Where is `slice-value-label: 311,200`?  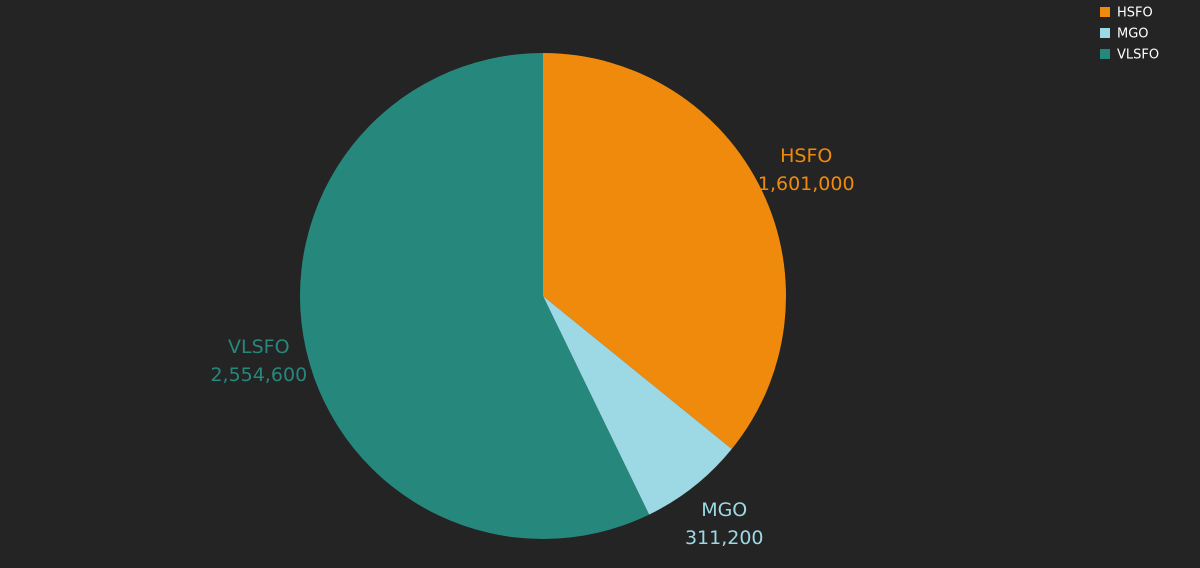 slice-value-label: 311,200 is located at coordinates (724, 538).